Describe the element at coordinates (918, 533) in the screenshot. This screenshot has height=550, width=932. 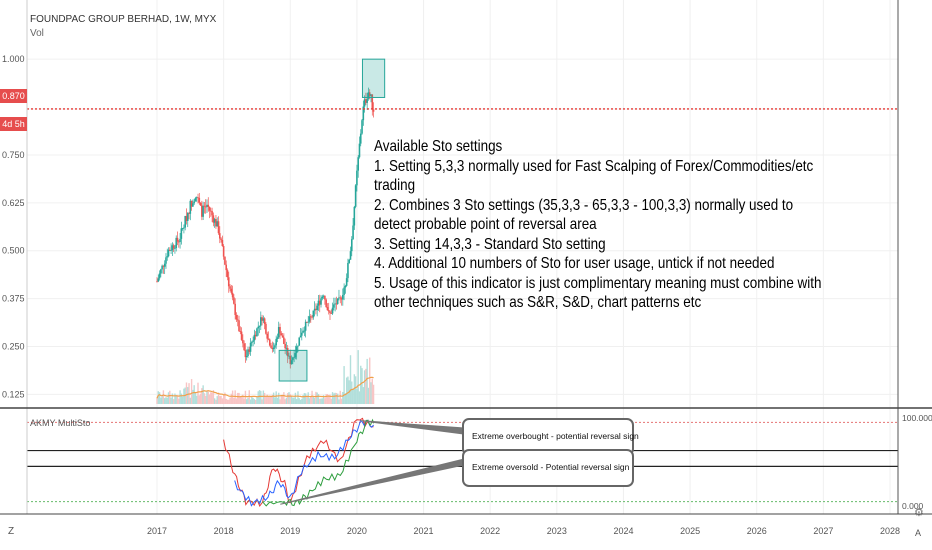
I see `auto-scale-button: A` at that location.